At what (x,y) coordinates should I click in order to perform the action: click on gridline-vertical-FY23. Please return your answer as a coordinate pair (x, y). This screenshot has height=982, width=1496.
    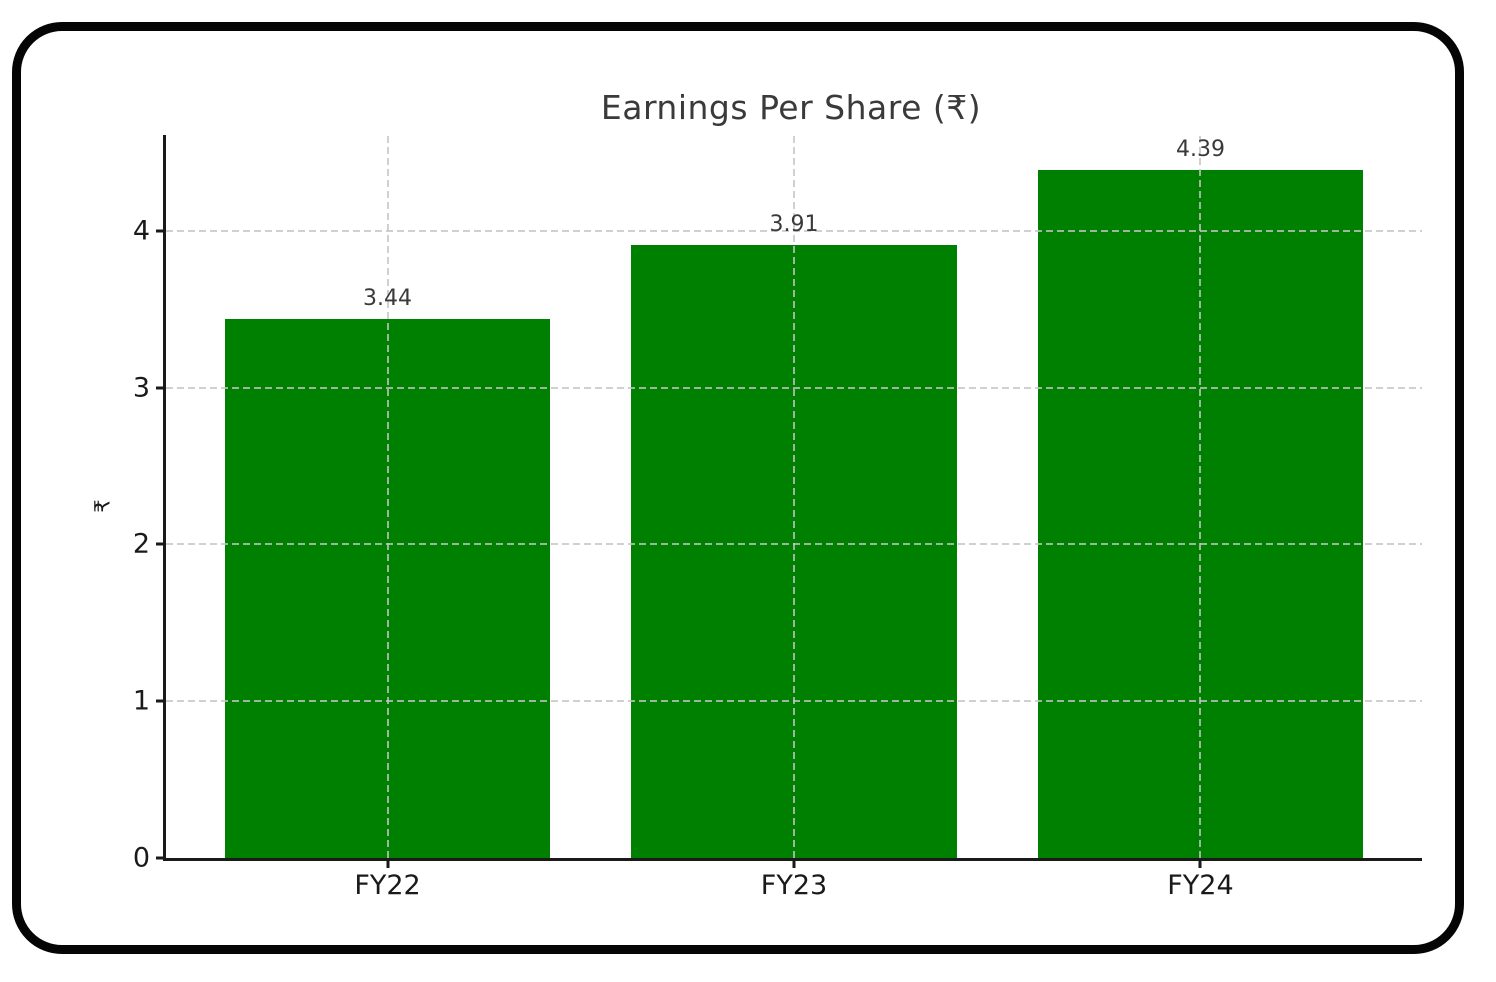
    Looking at the image, I should click on (794, 496).